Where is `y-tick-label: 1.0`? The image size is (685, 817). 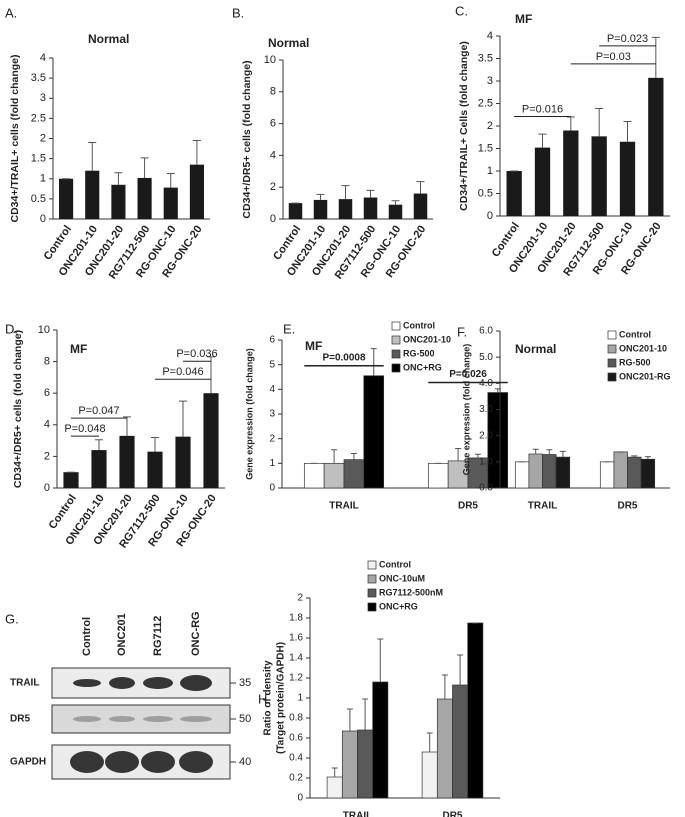
y-tick-label: 1.0 is located at coordinates (486, 461).